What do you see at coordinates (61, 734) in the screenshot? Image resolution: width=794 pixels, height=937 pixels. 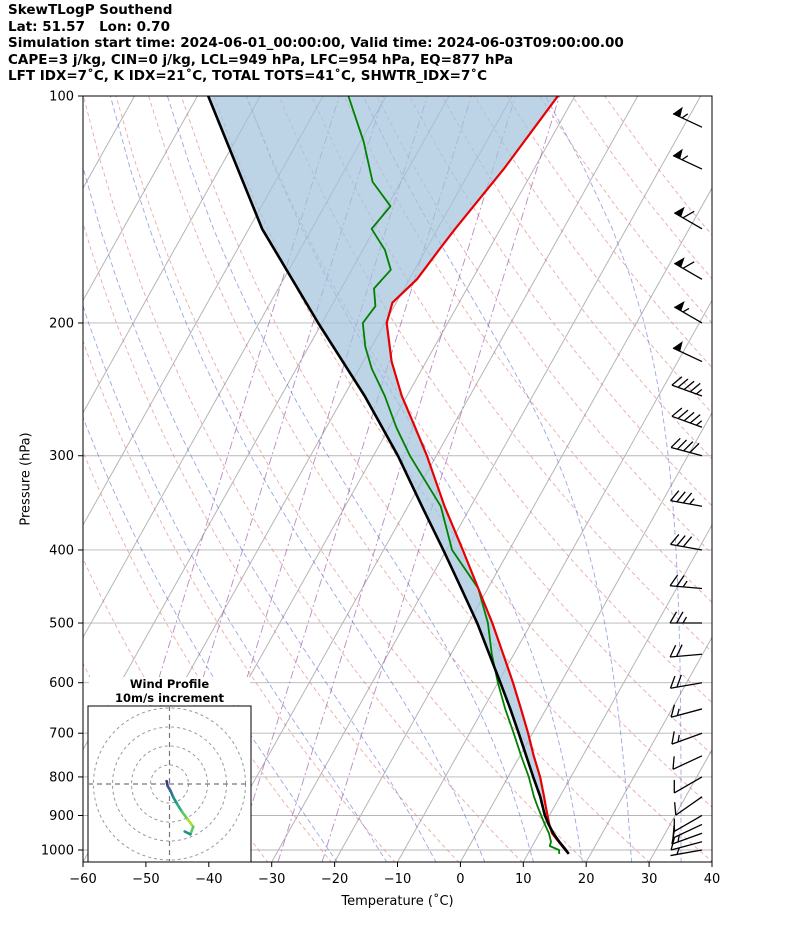 I see `y-tick-label: 700` at bounding box center [61, 734].